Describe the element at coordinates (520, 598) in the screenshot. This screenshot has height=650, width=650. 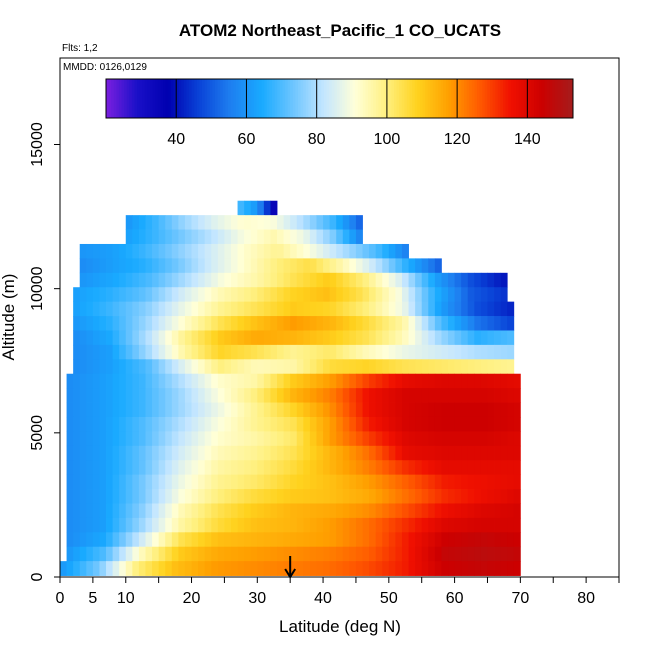
I see `x-tick-label: 70` at that location.